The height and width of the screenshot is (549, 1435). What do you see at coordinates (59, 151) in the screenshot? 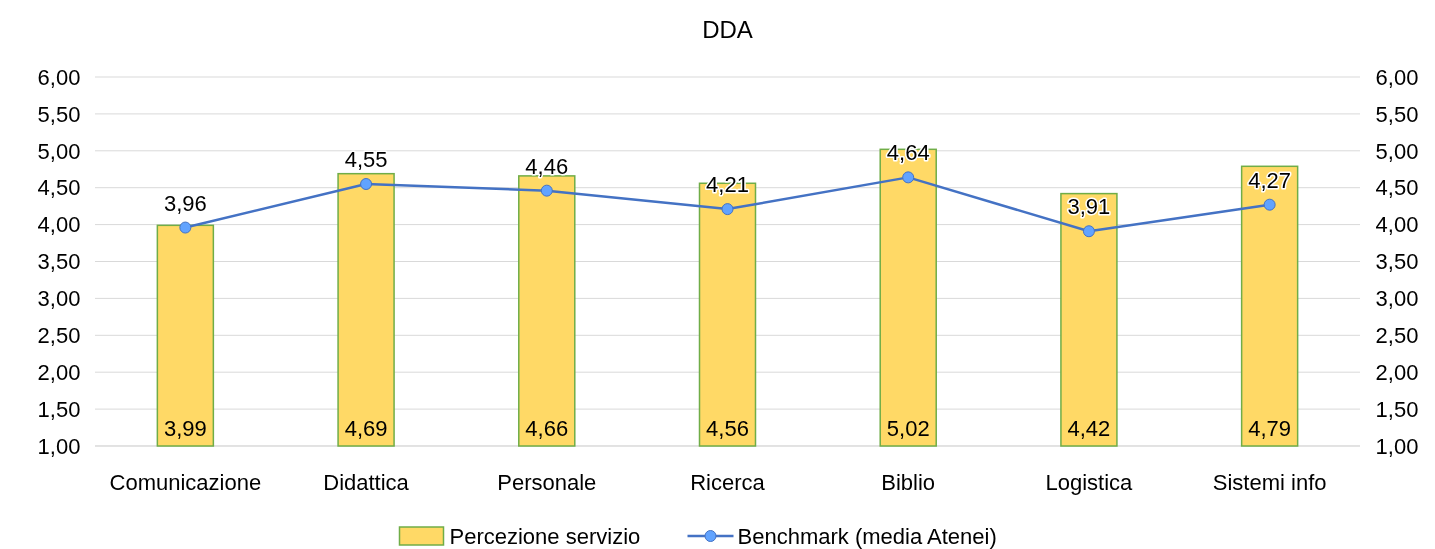
I see `y-tick-label: 5,00` at bounding box center [59, 151].